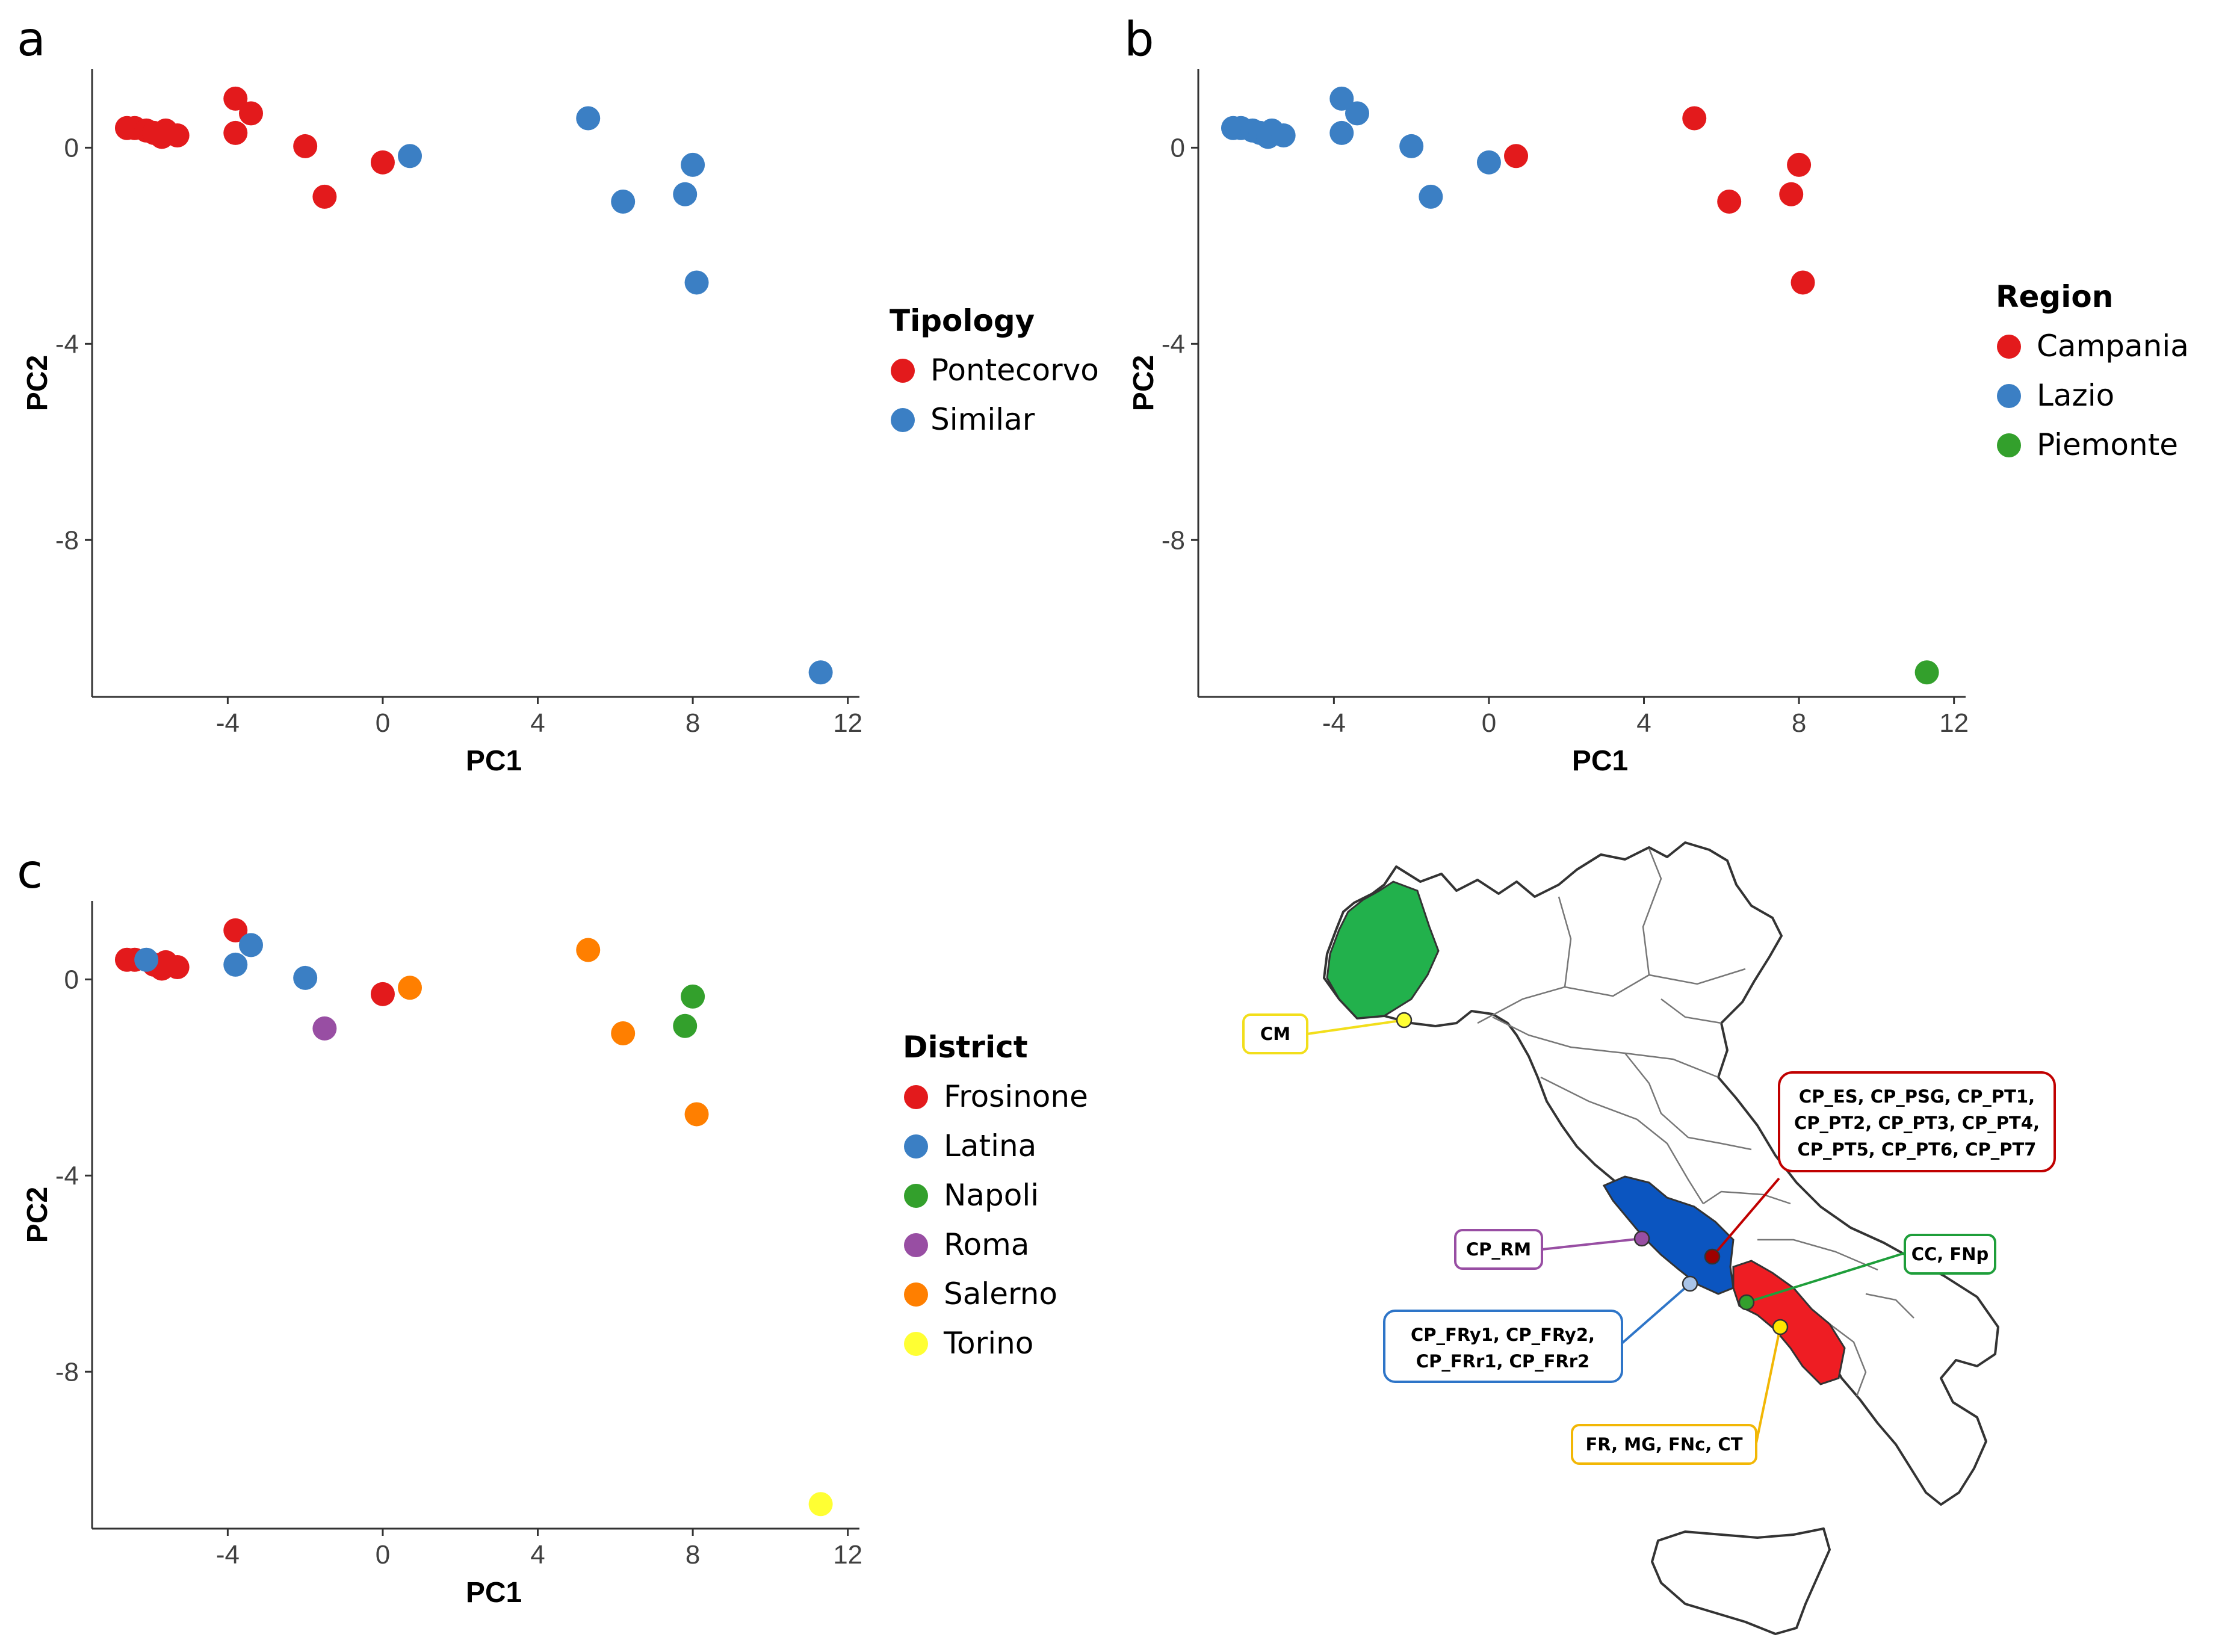 The height and width of the screenshot is (1652, 2216). I want to click on map-label-text: CP_ES, CP_PSG, CP_PT1,, so click(1917, 1096).